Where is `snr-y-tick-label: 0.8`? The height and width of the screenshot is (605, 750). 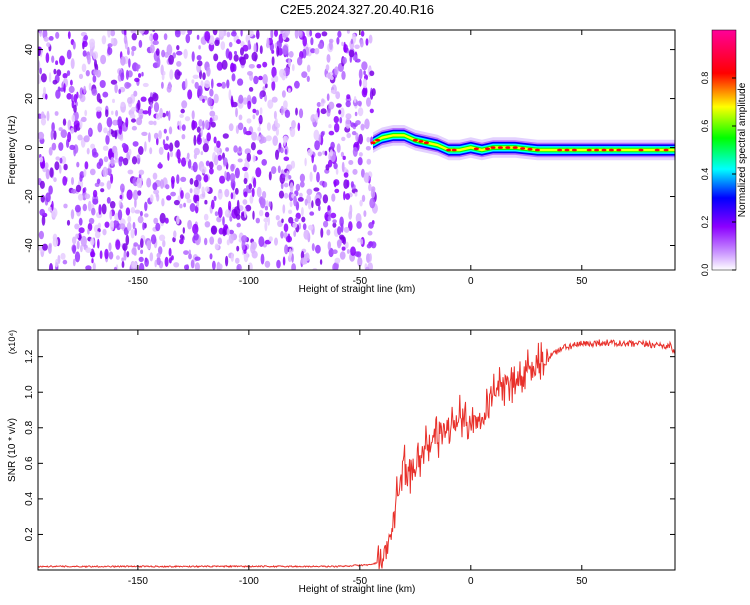
snr-y-tick-label: 0.8 is located at coordinates (29, 427).